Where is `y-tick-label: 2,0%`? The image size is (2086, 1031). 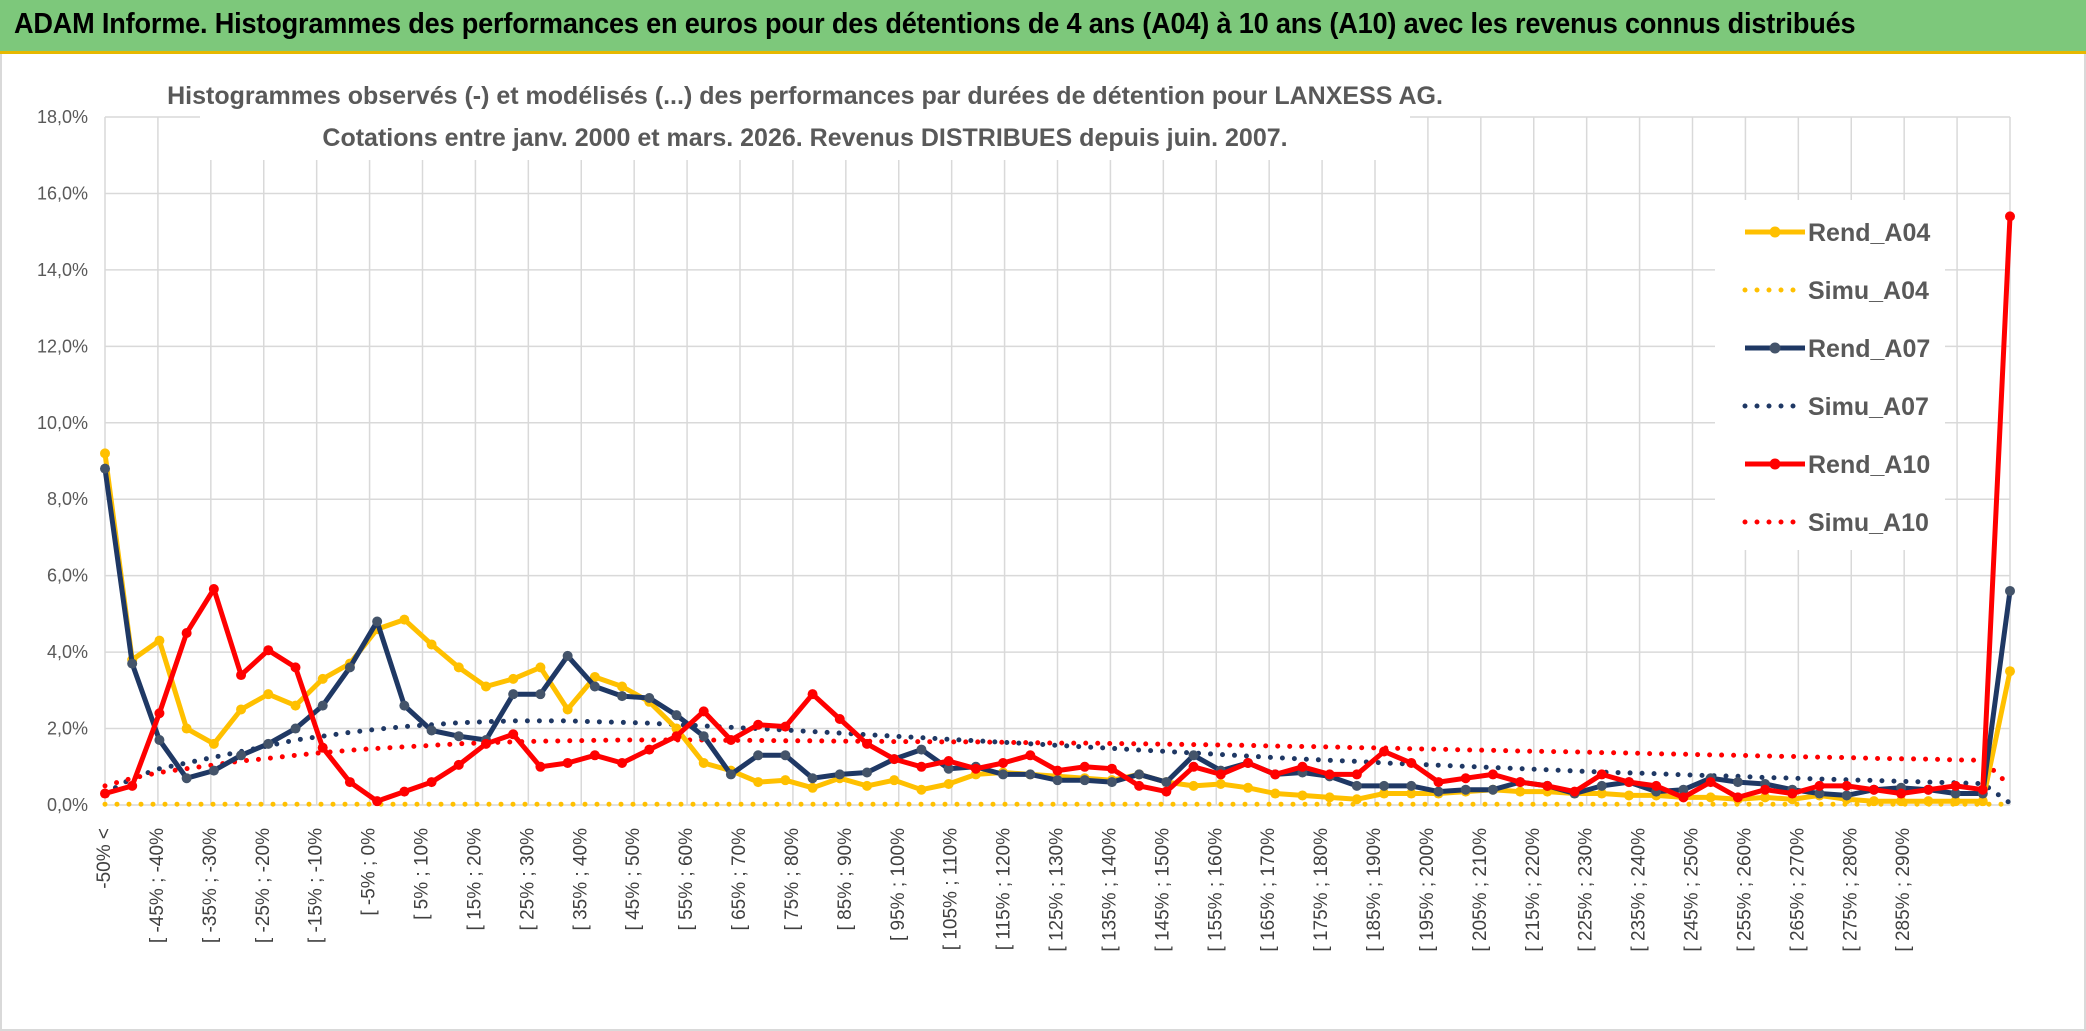 y-tick-label: 2,0% is located at coordinates (67, 729).